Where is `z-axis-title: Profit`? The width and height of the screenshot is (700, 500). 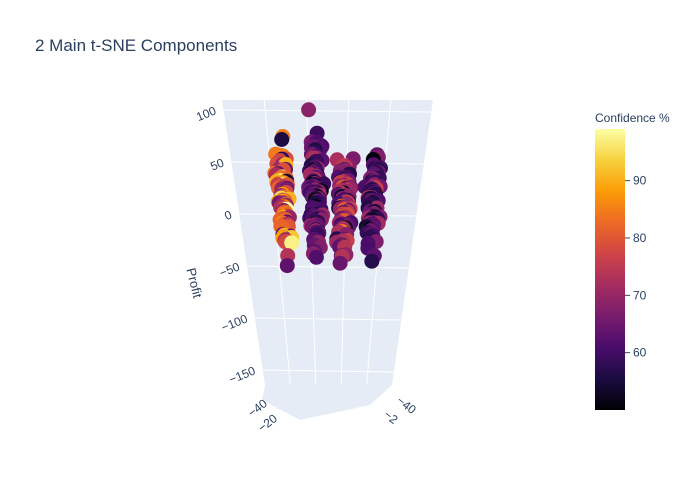
z-axis-title: Profit is located at coordinates (194, 282).